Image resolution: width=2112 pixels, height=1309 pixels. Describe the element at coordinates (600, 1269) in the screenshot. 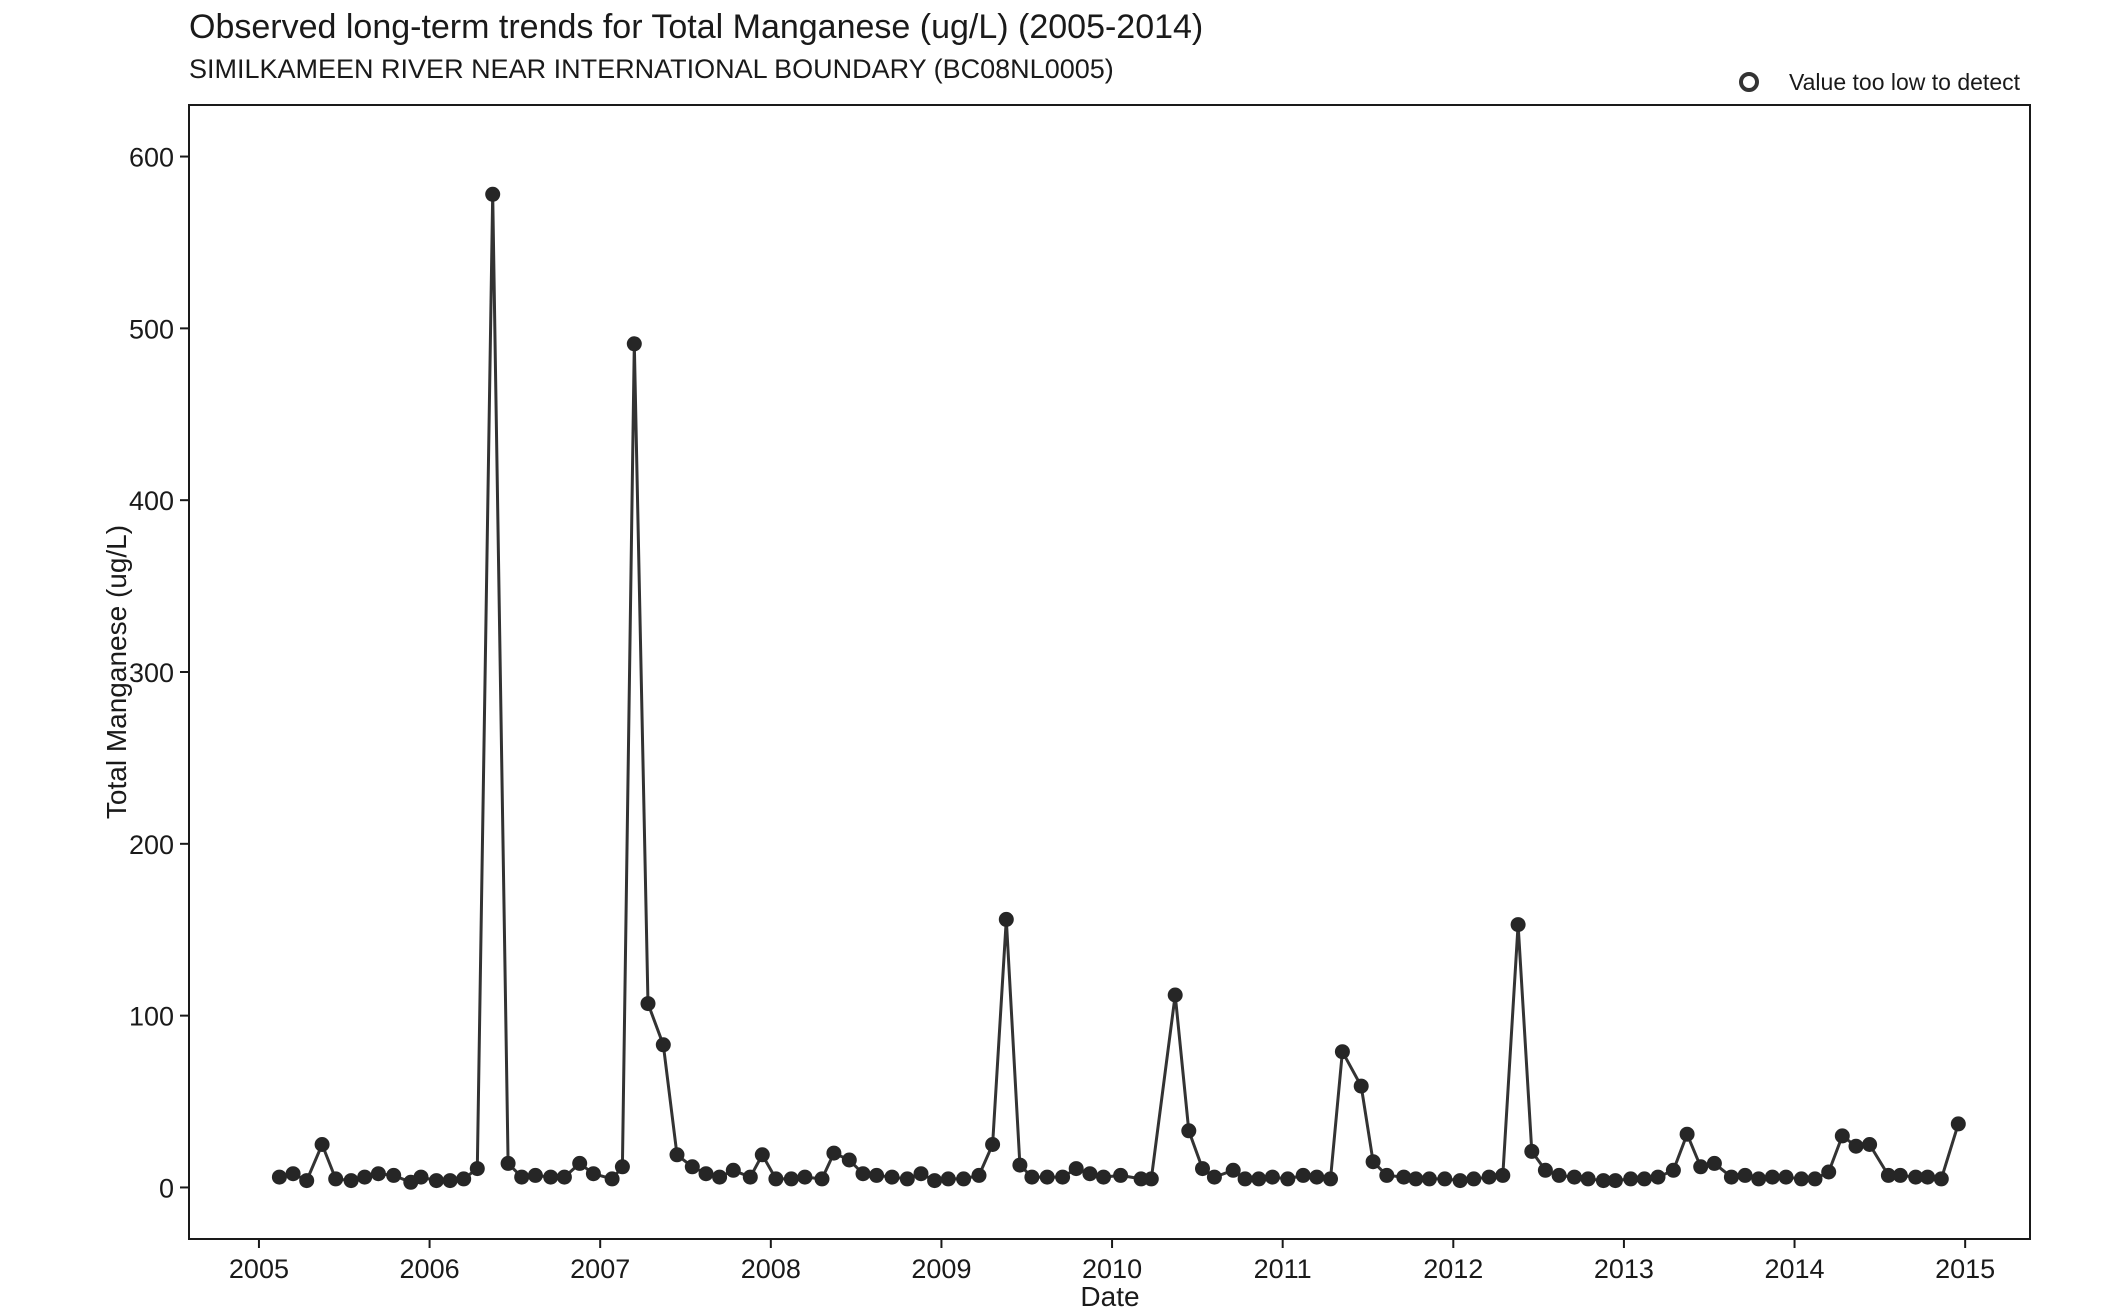

I see `x-tick-label: 2007` at that location.